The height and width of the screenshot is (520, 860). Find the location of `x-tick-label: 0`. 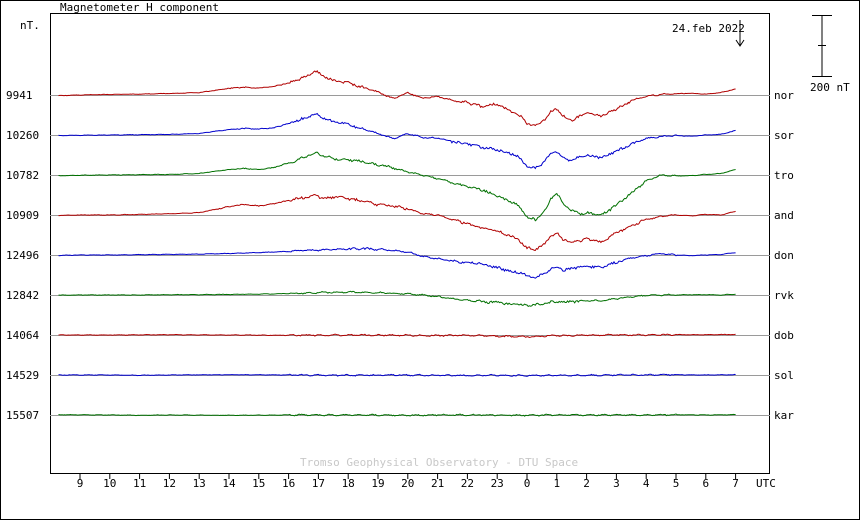

x-tick-label: 0 is located at coordinates (527, 483).